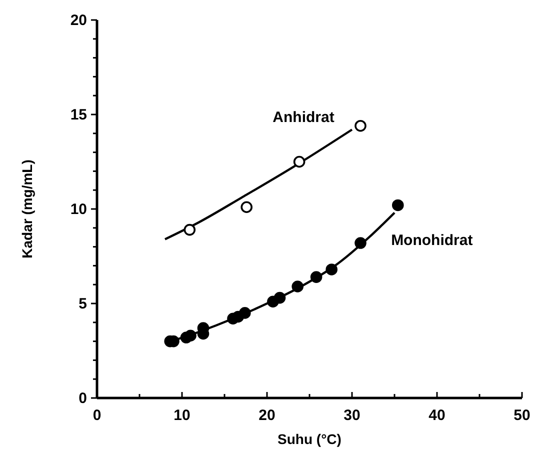 This screenshot has height=458, width=537. What do you see at coordinates (182, 415) in the screenshot?
I see `x-tick-label: 10` at bounding box center [182, 415].